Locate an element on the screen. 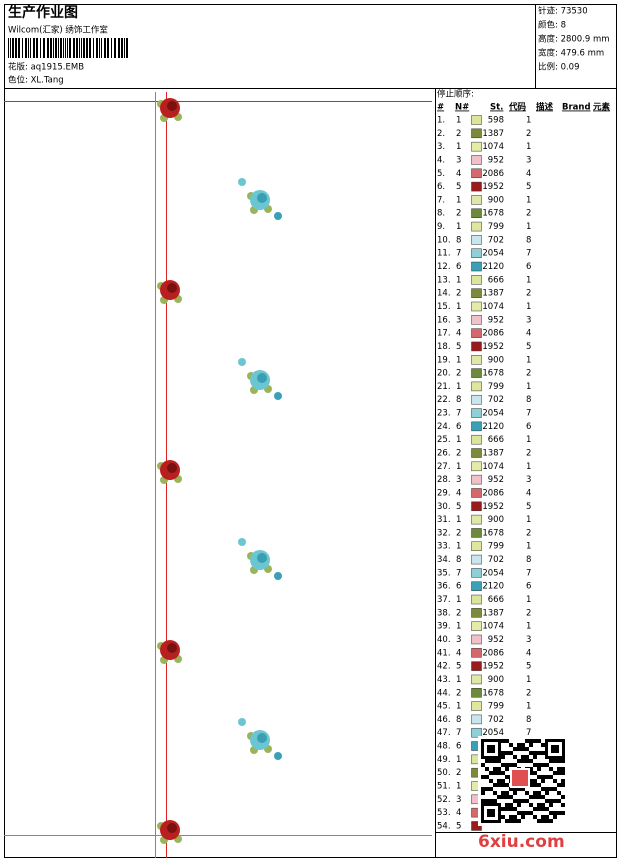 This screenshot has width=620, height=860. needle: 3 is located at coordinates (458, 480).